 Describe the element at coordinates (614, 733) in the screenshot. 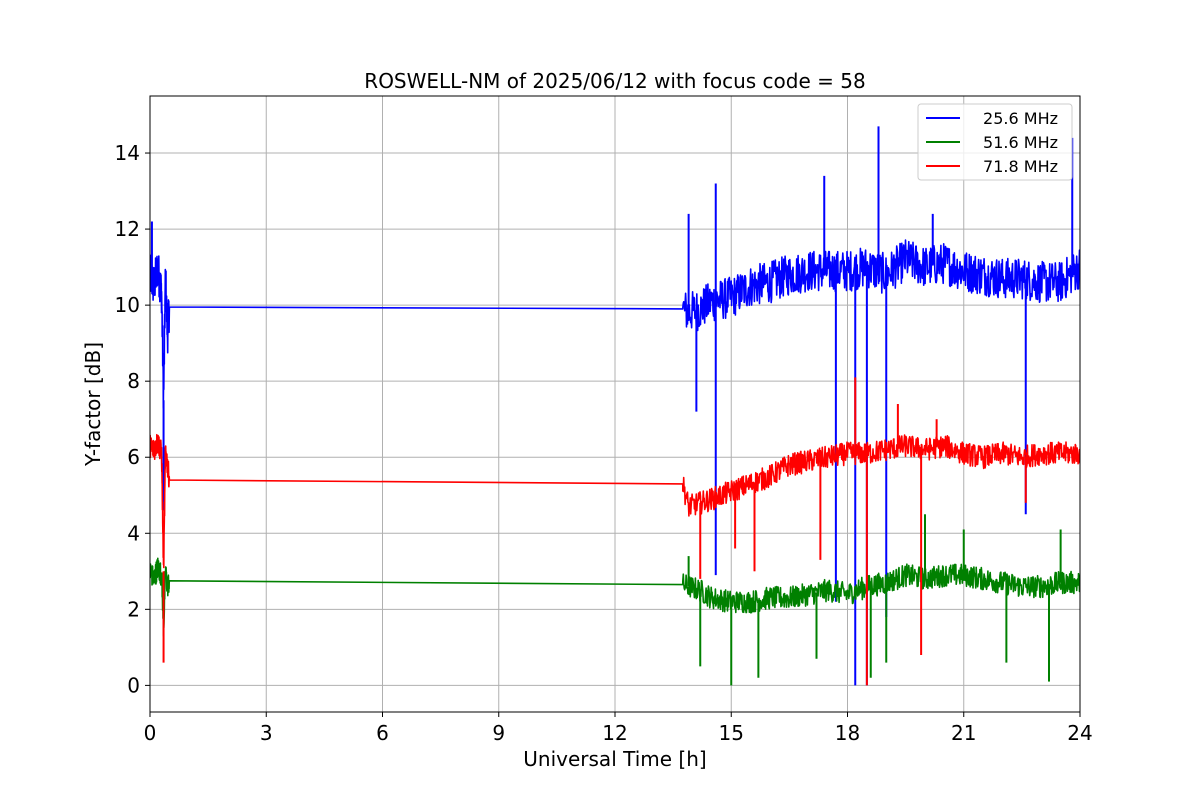

I see `x-tick-label: 12` at that location.